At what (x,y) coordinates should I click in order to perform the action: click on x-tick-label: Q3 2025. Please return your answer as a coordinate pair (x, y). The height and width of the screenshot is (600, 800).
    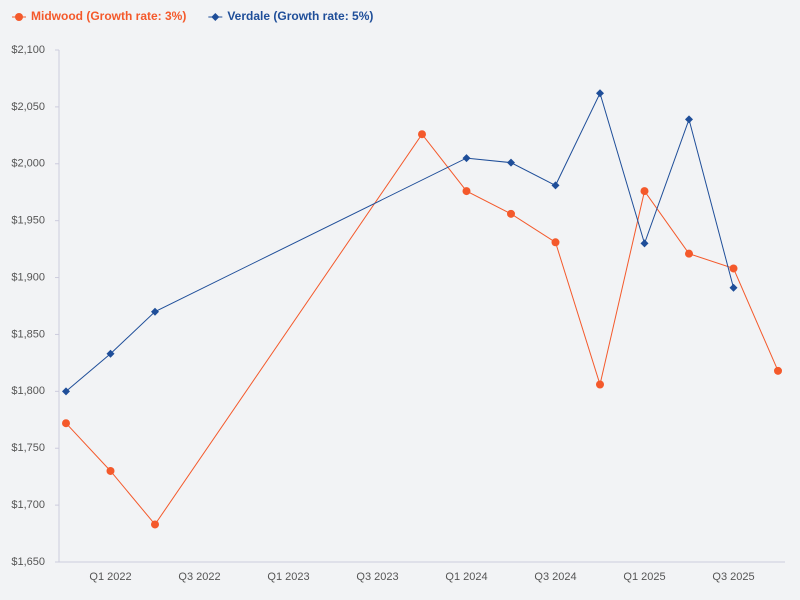
    Looking at the image, I should click on (733, 577).